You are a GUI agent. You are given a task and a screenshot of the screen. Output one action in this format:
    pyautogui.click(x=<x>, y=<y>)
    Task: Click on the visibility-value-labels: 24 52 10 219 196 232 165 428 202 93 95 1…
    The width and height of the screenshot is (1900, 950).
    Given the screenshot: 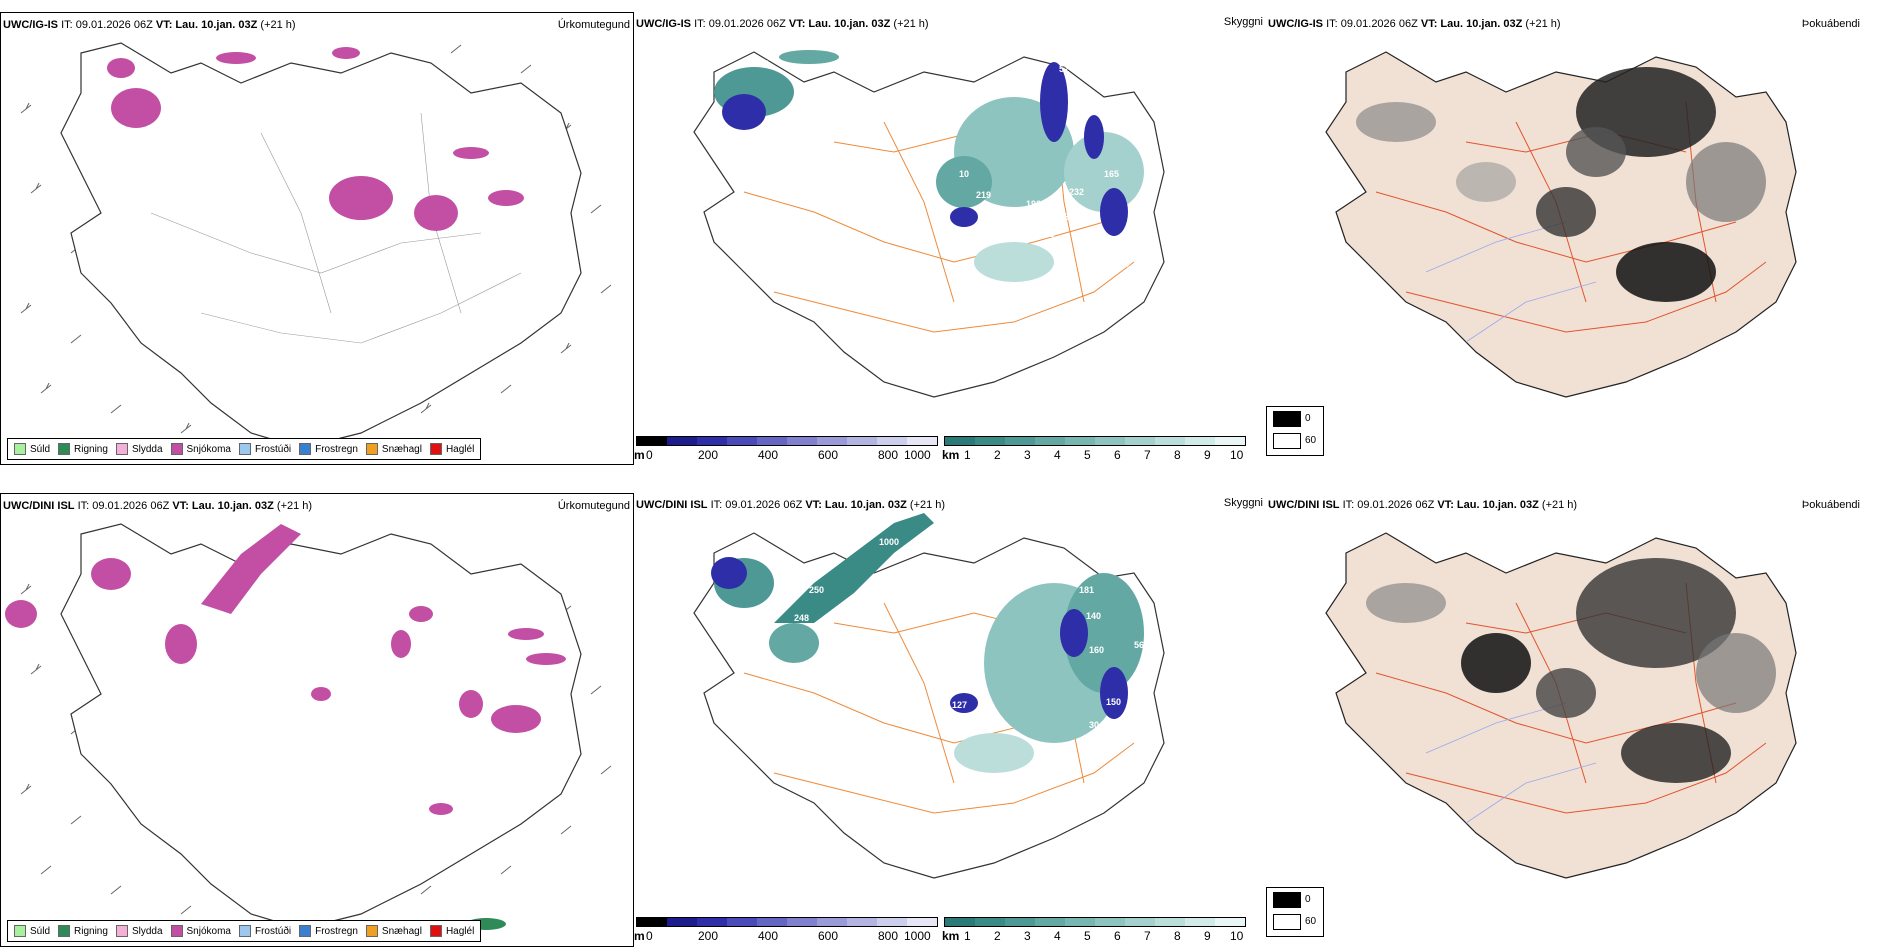 What is the action you would take?
    pyautogui.click(x=944, y=178)
    